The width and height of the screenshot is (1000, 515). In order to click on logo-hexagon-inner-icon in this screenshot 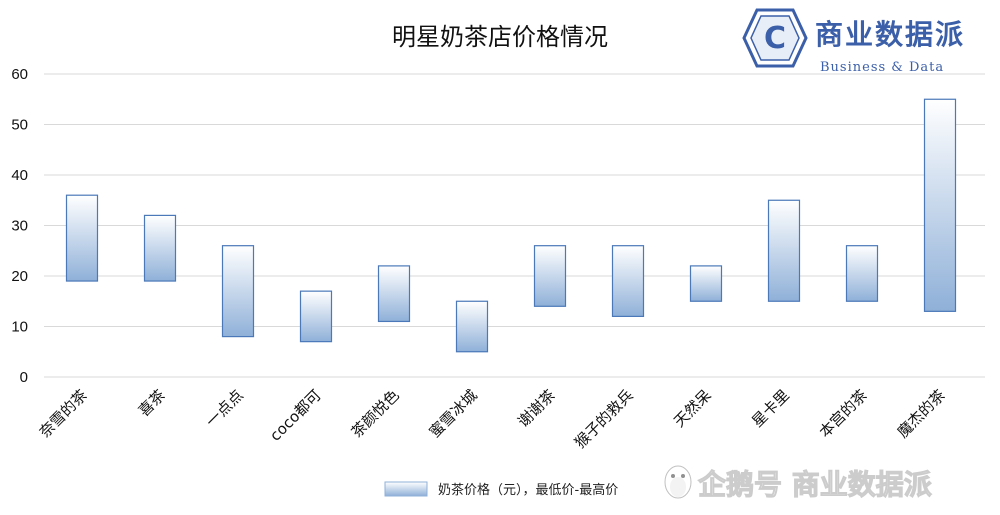, I will do `click(775, 38)`.